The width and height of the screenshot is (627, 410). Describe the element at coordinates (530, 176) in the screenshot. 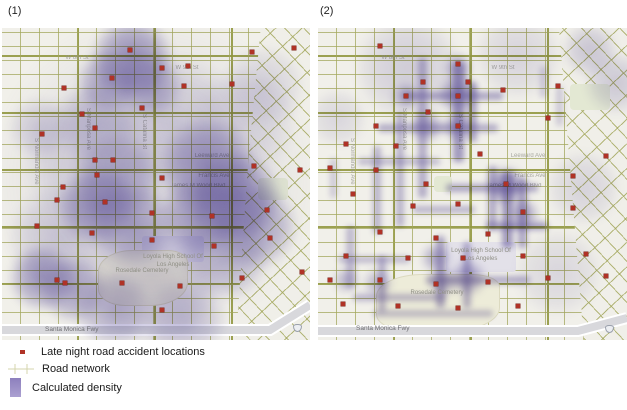

I see `street-name-label: Francis Ave` at that location.